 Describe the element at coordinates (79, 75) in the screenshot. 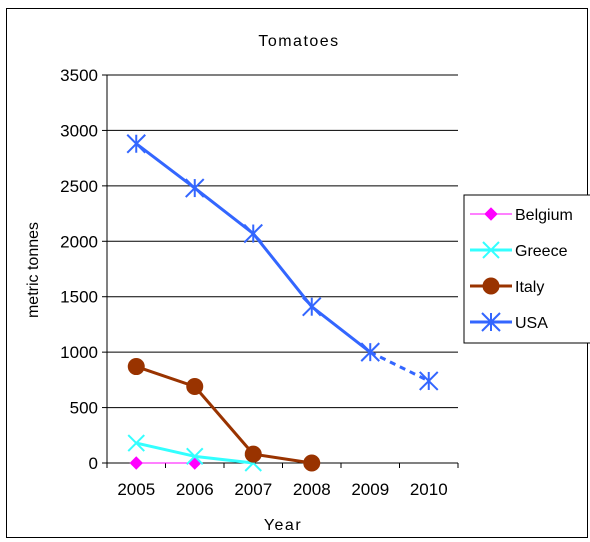

I see `y-tick-label: 3500` at that location.